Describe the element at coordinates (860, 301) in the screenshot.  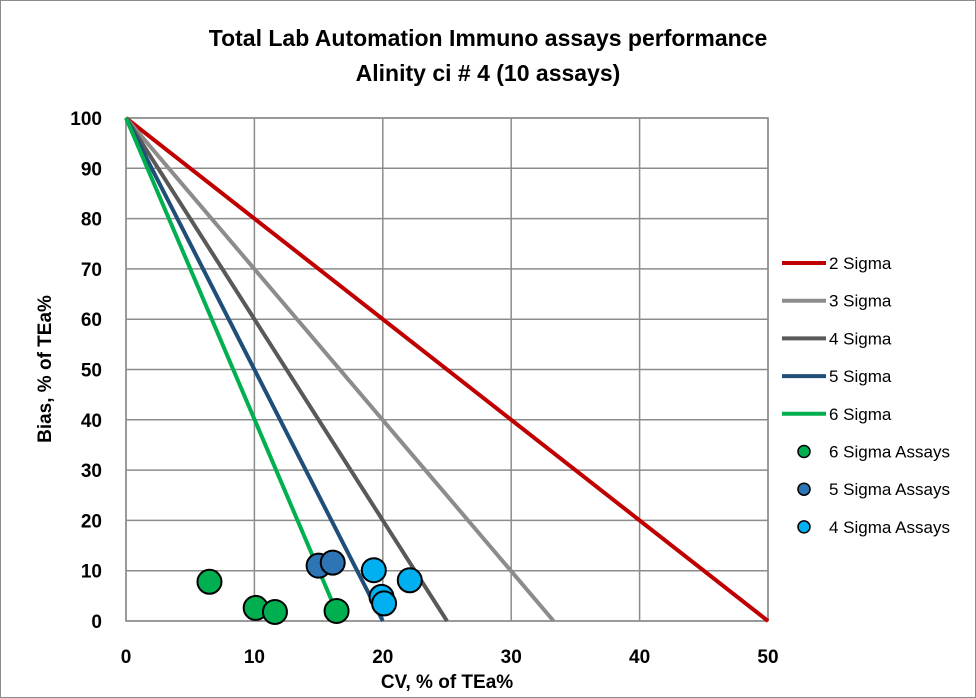
I see `legend-label: 3 Sigma` at that location.